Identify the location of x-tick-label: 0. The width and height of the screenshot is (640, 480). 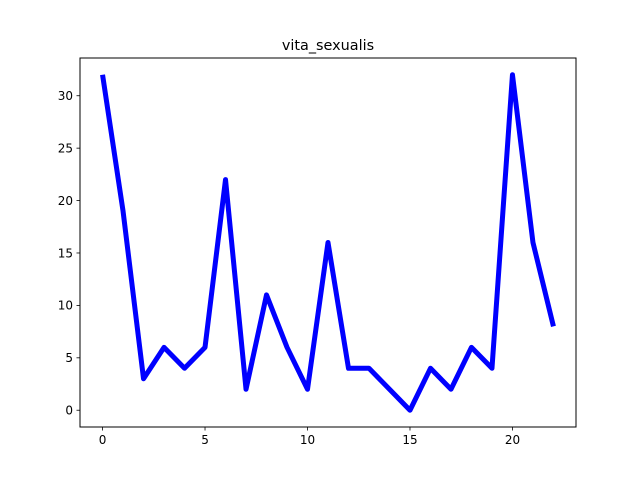
(103, 440).